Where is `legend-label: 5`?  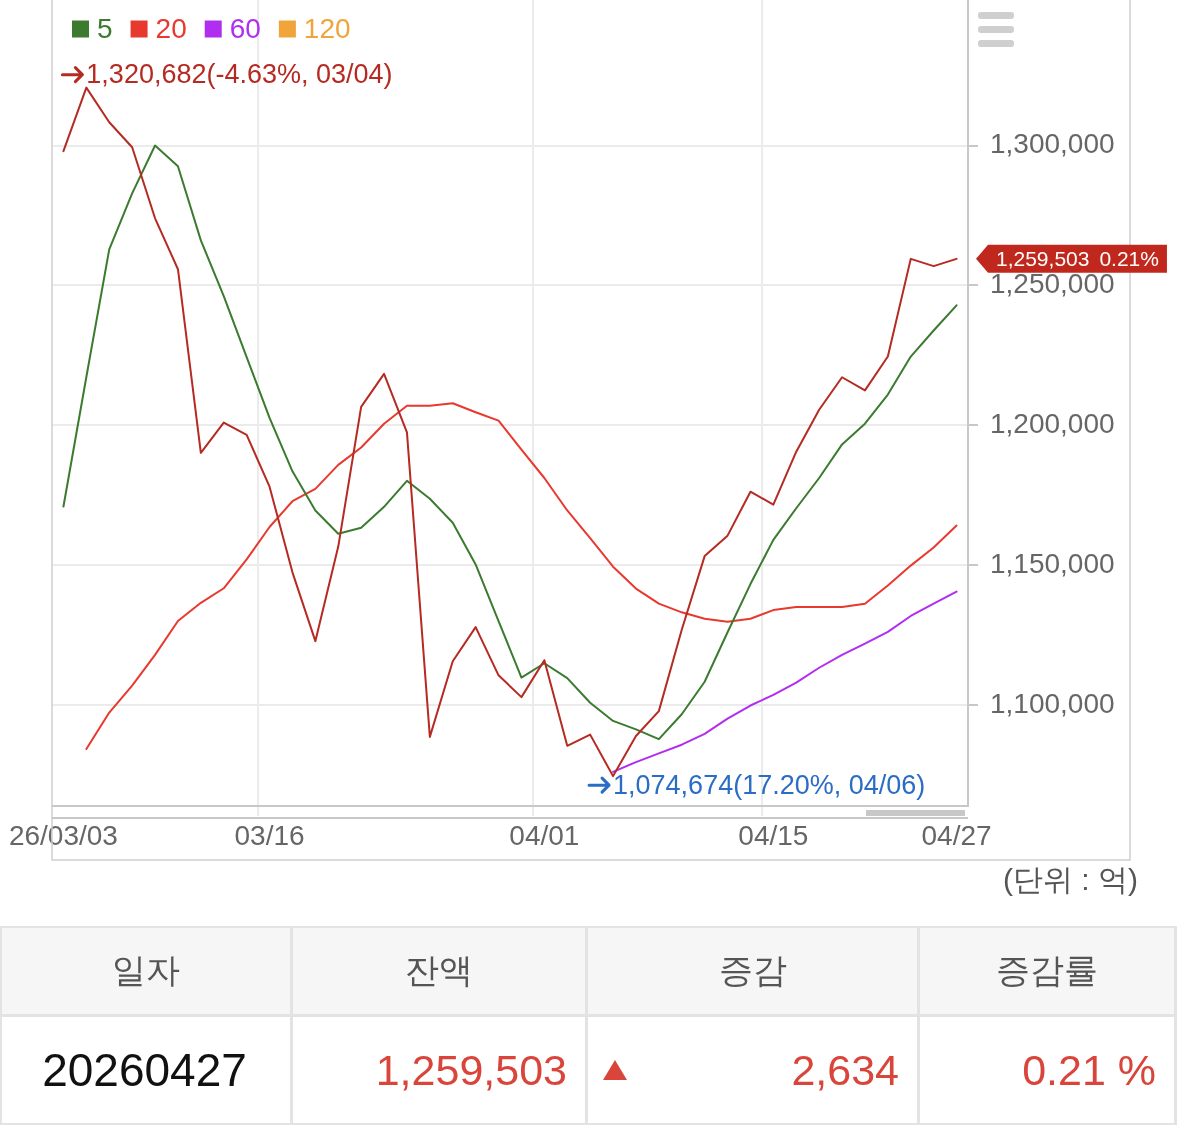
legend-label: 5 is located at coordinates (105, 28).